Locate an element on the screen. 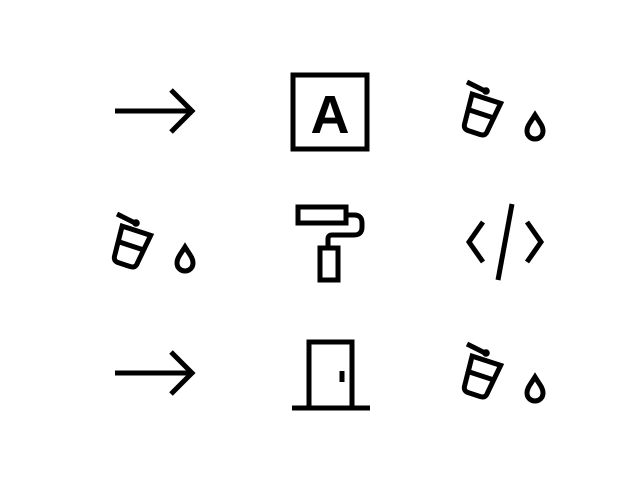 This screenshot has width=640, height=480. text-box-icon: A is located at coordinates (330, 110).